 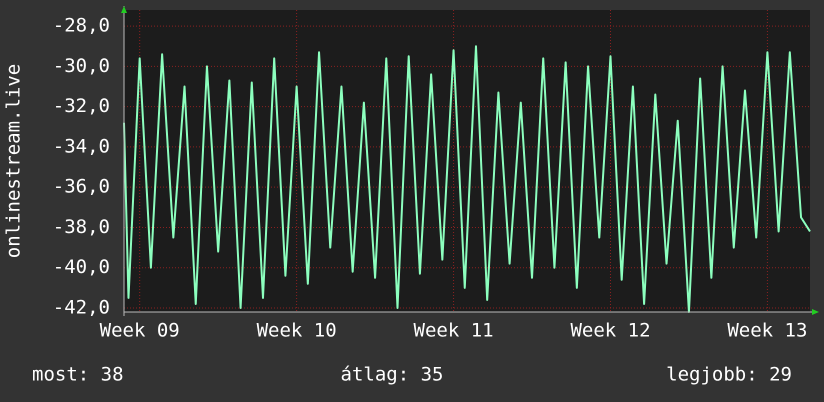 I want to click on x-tick-label: Week 11, so click(x=454, y=331).